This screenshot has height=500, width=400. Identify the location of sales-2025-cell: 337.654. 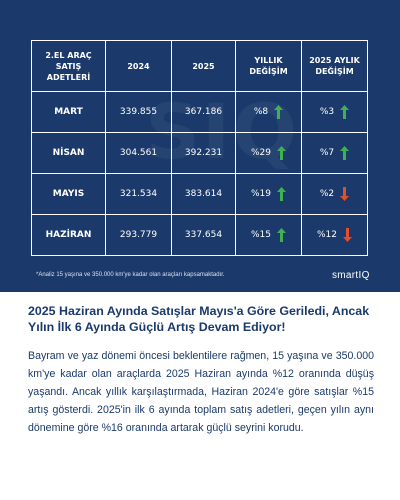
(203, 235).